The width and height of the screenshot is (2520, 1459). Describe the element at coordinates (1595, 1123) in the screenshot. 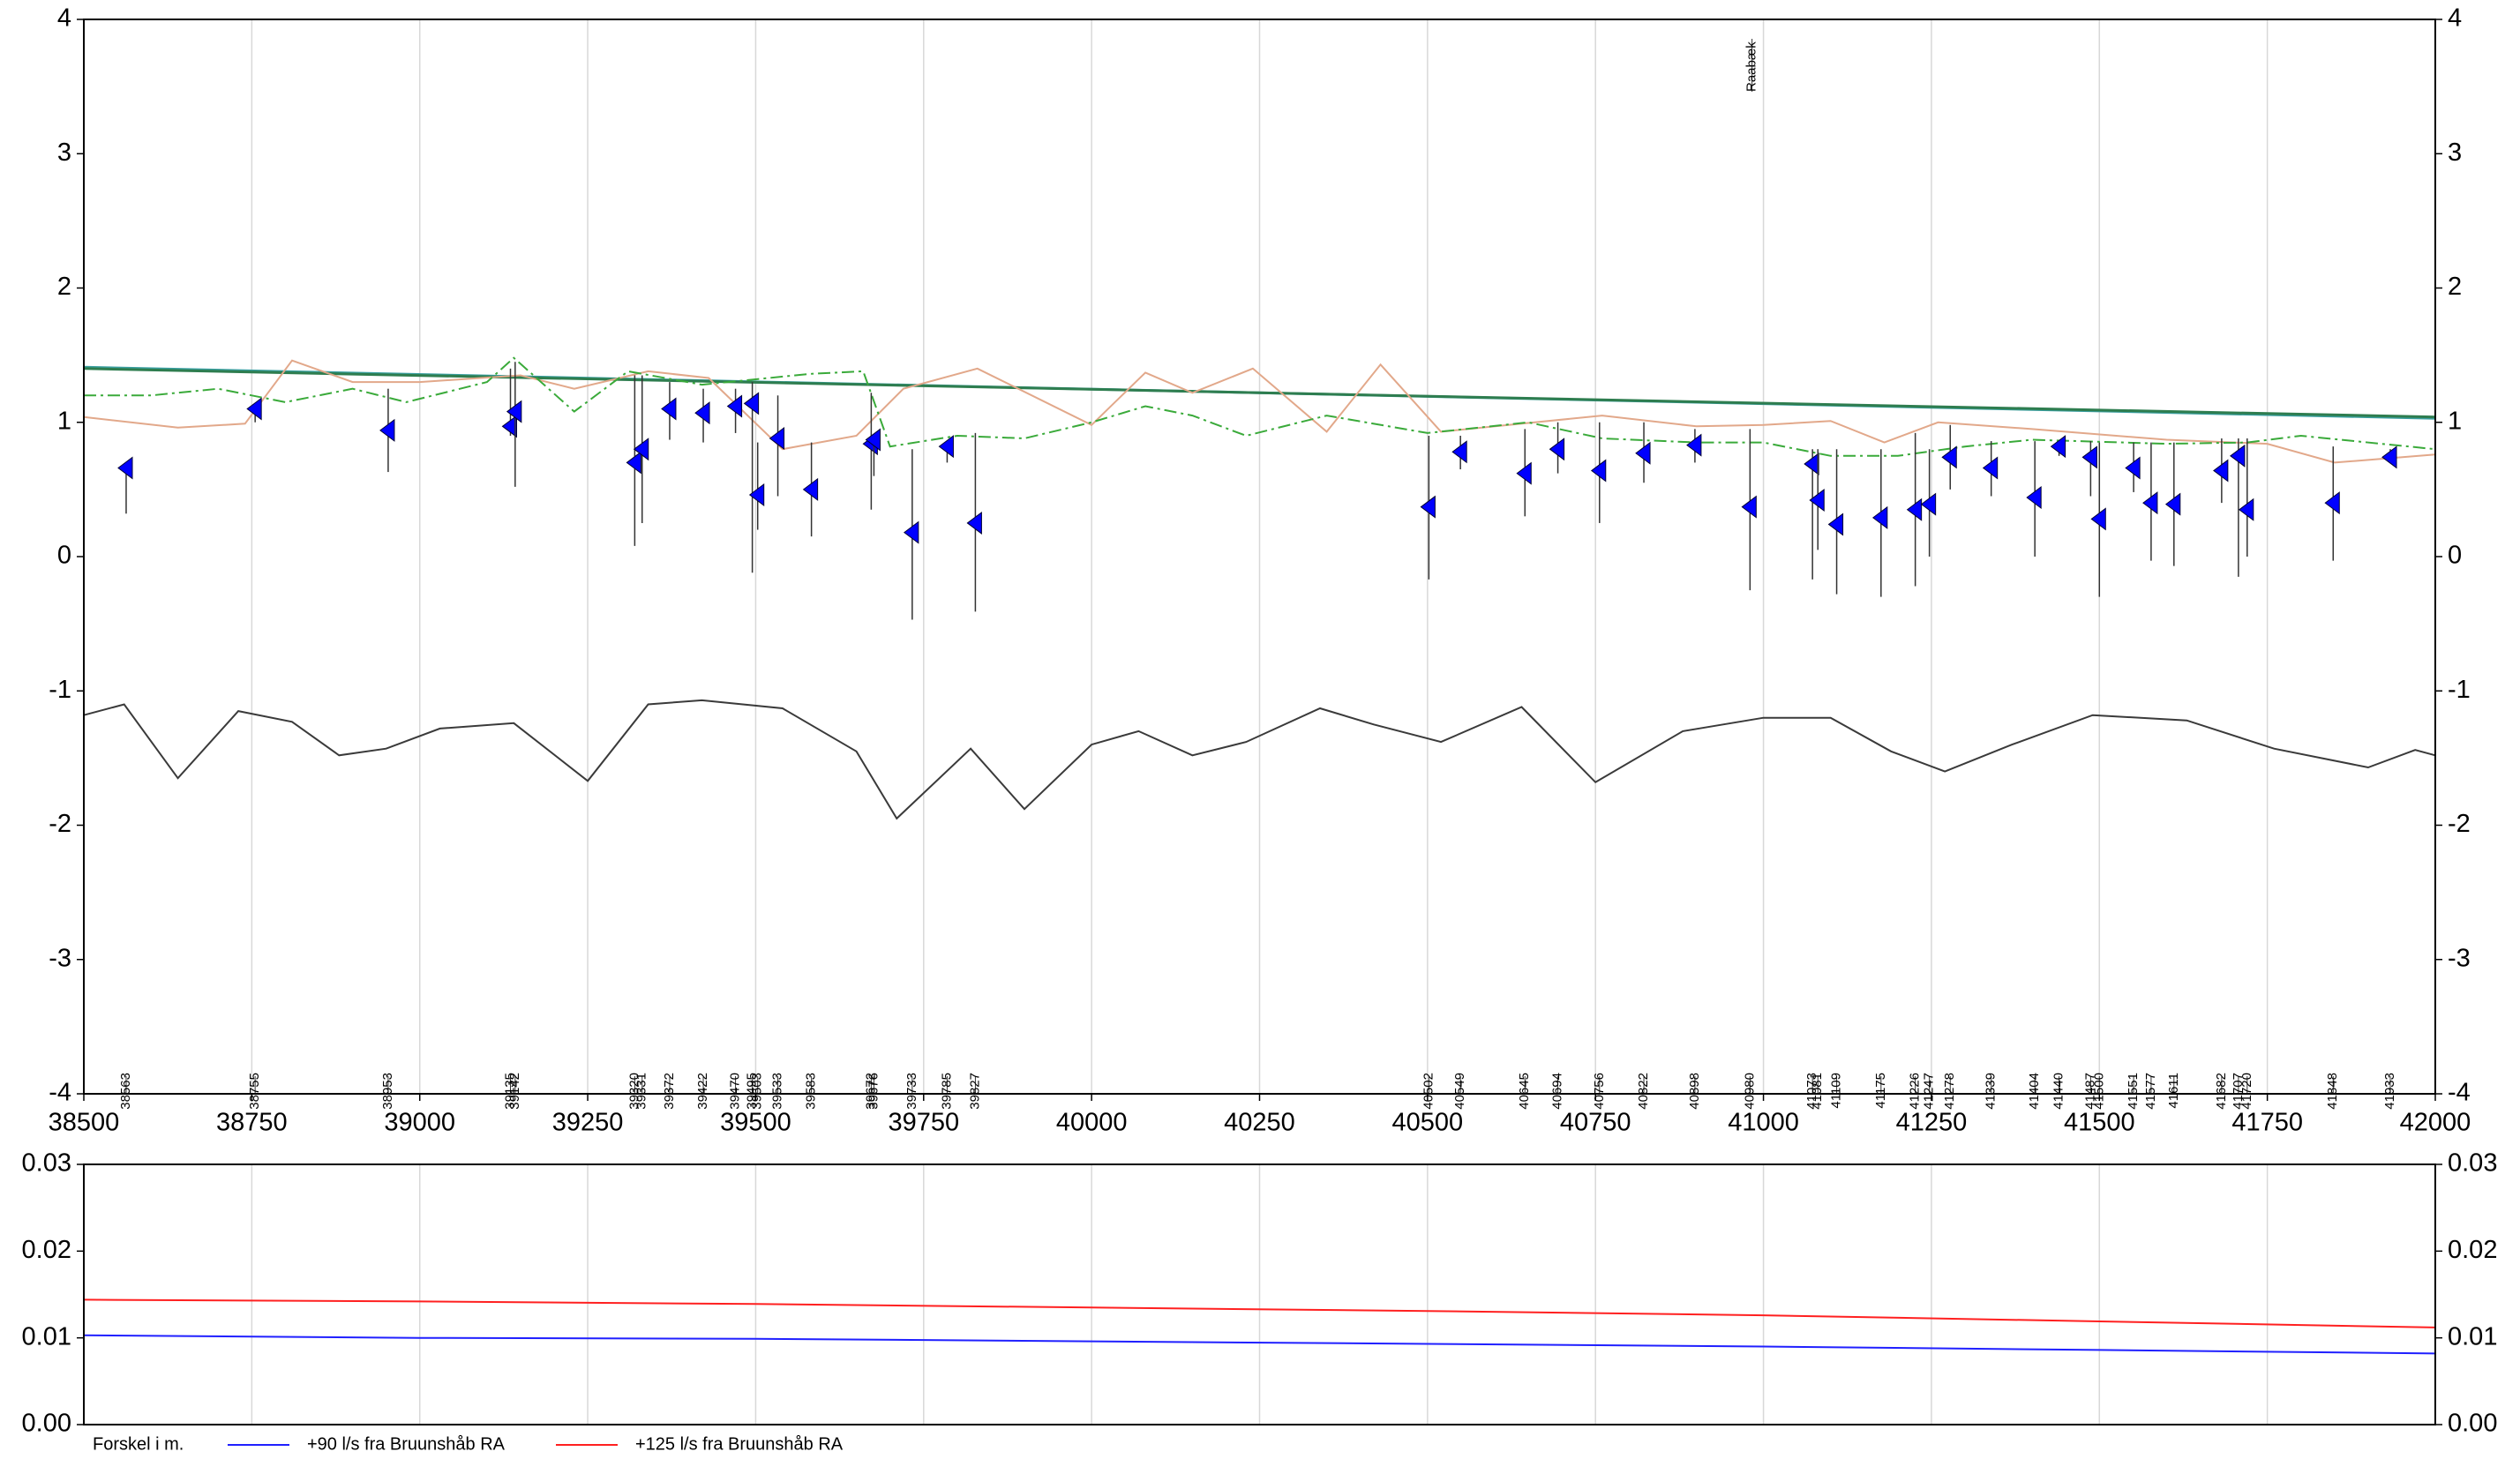

I see `x-tick-label: 40750` at that location.